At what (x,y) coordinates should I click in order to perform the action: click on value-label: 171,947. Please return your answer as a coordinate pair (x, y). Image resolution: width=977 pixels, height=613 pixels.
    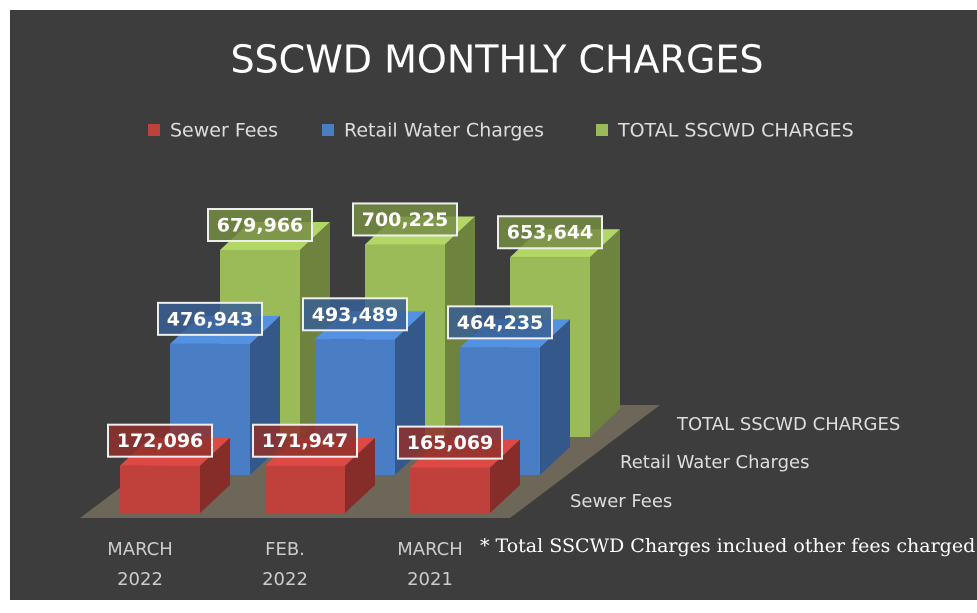
    Looking at the image, I should click on (305, 441).